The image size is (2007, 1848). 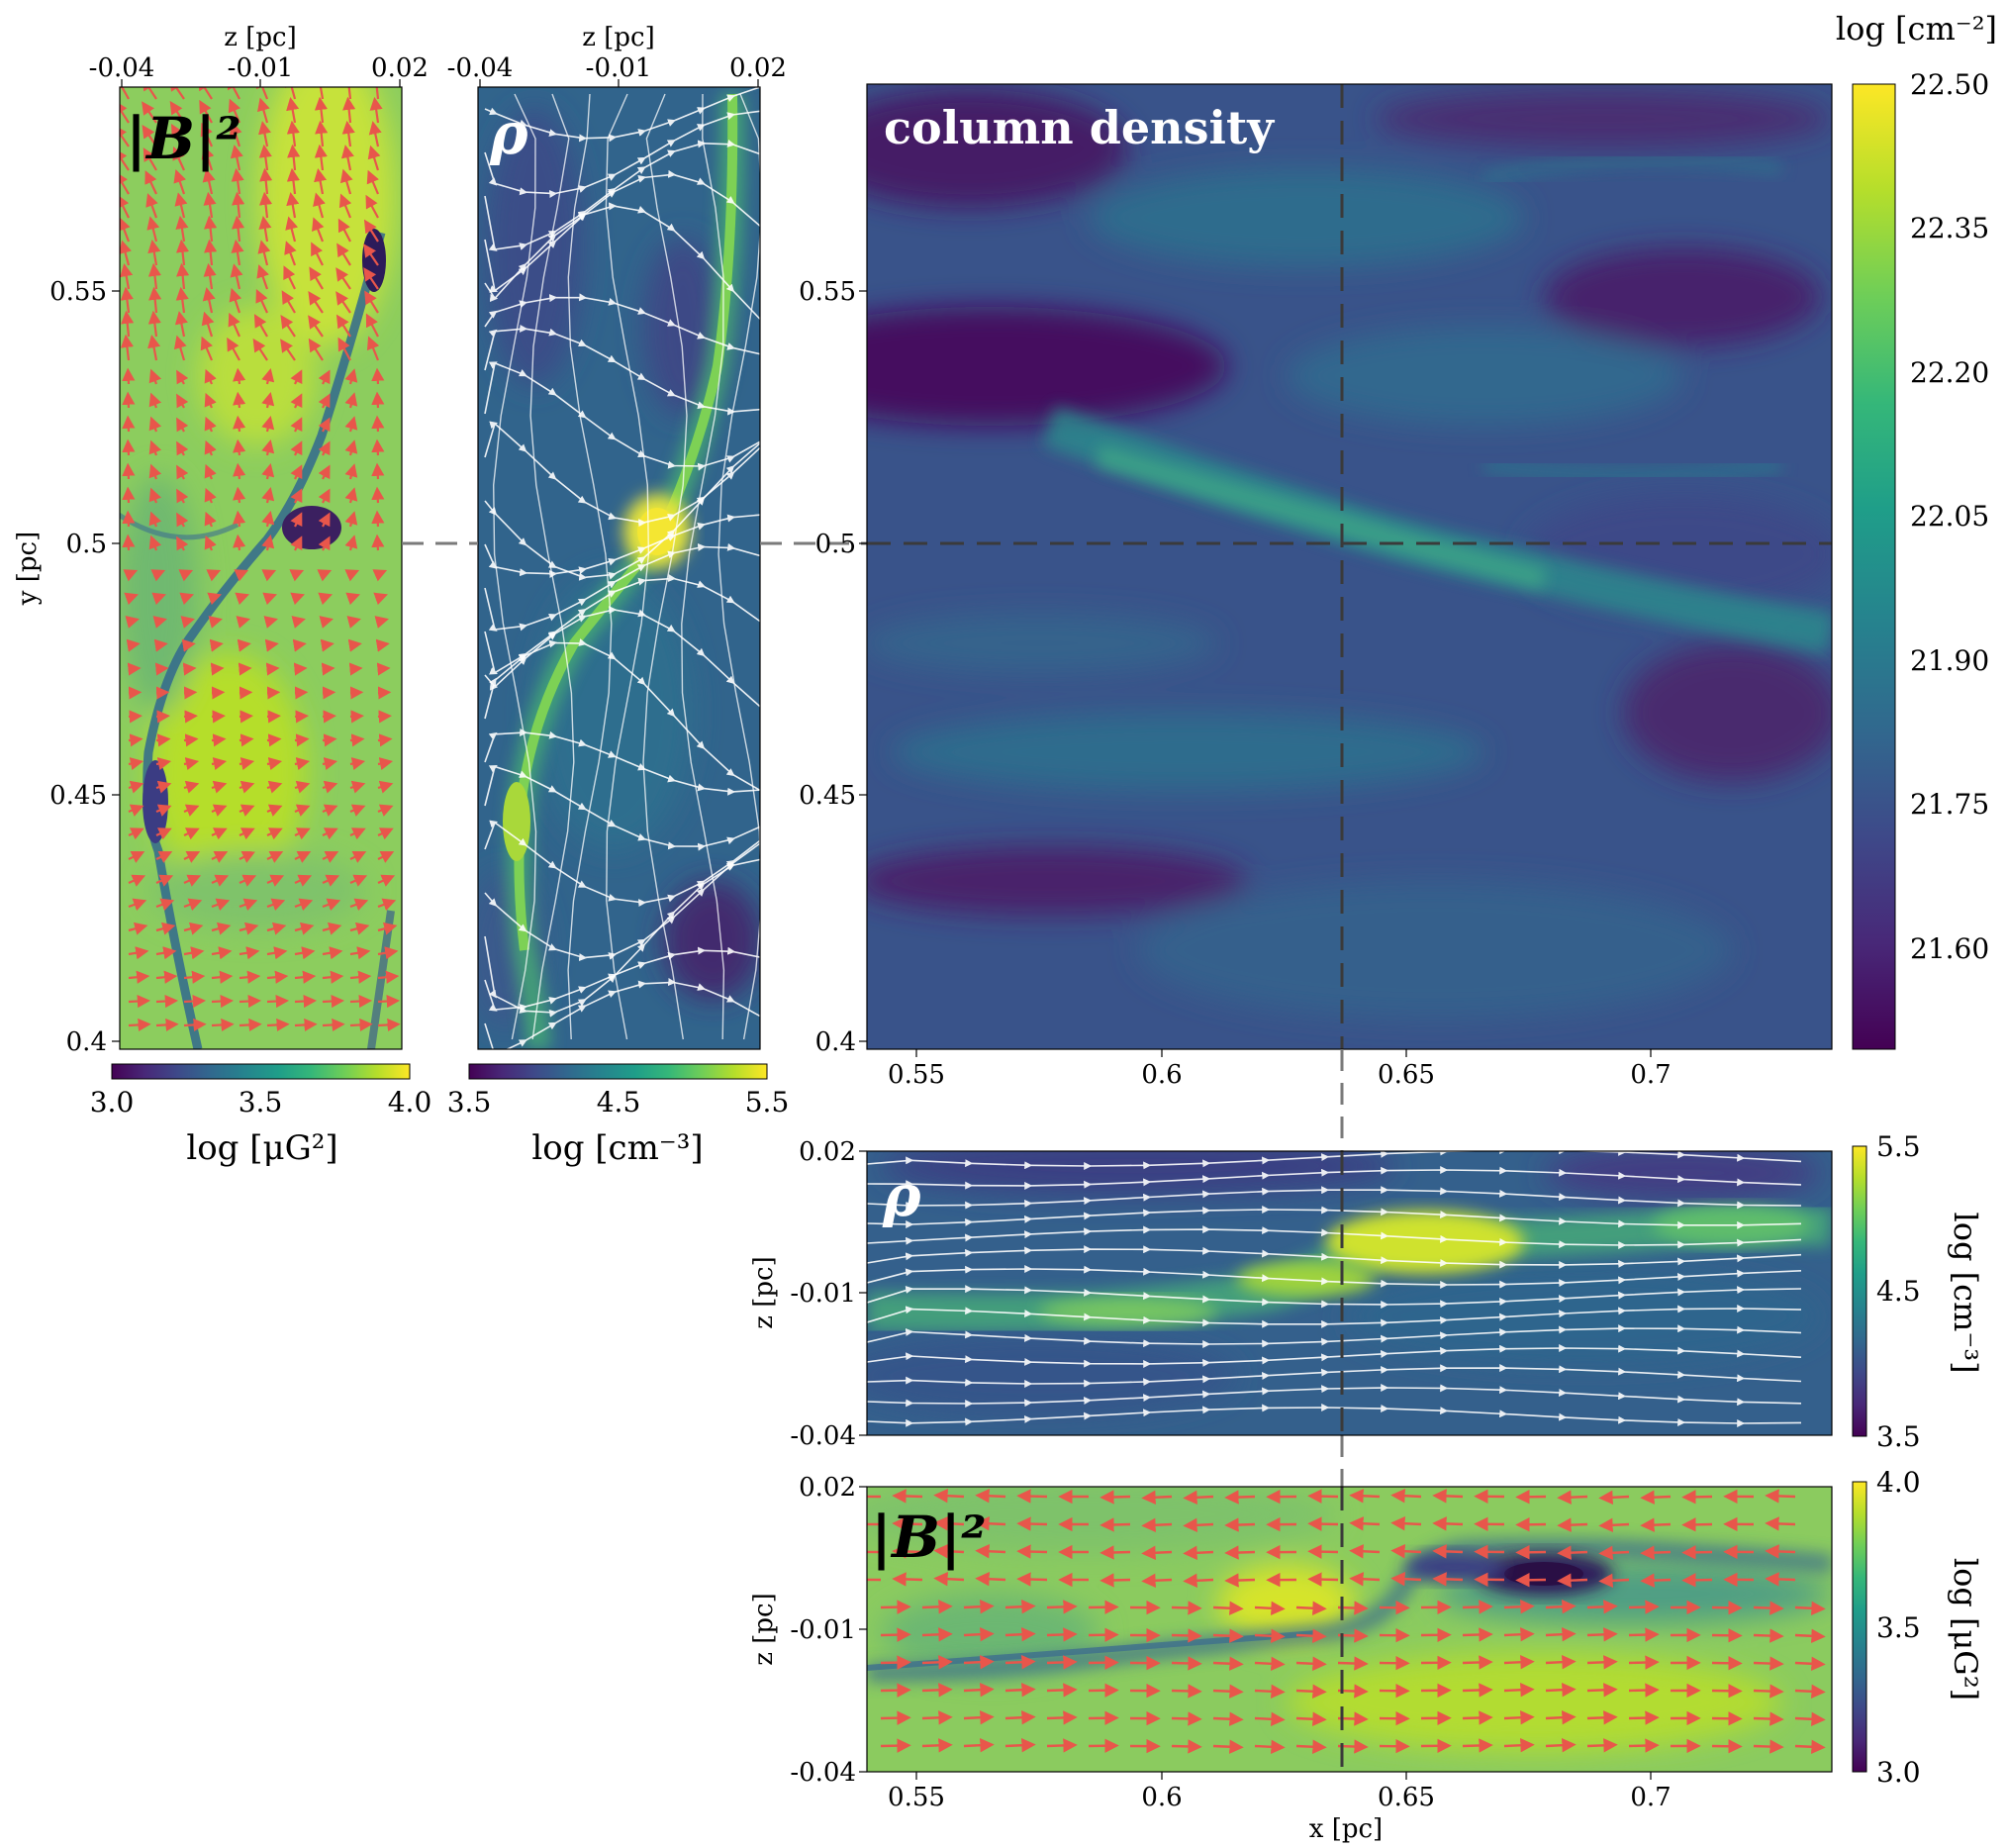 I want to click on b2-xz-cbar-tick-0: 4.0, so click(x=1899, y=1482).